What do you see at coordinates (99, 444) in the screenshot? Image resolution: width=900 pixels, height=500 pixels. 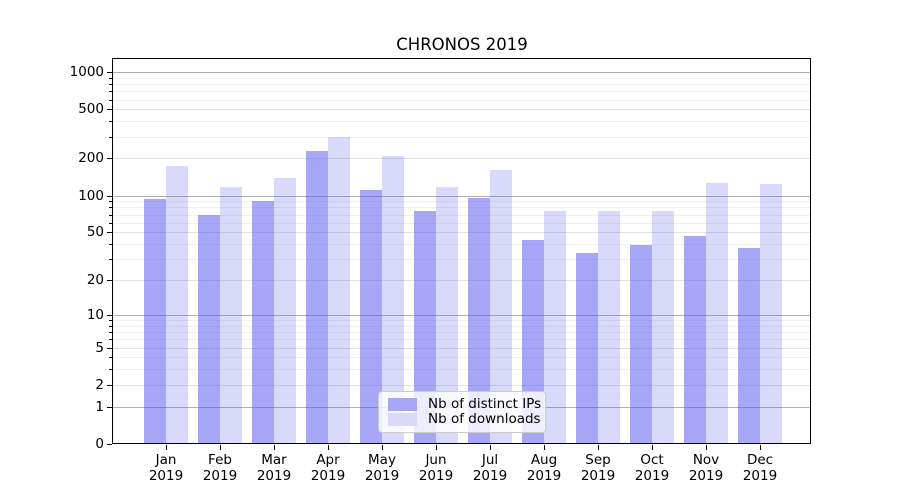 I see `ytick-label-0: 0` at bounding box center [99, 444].